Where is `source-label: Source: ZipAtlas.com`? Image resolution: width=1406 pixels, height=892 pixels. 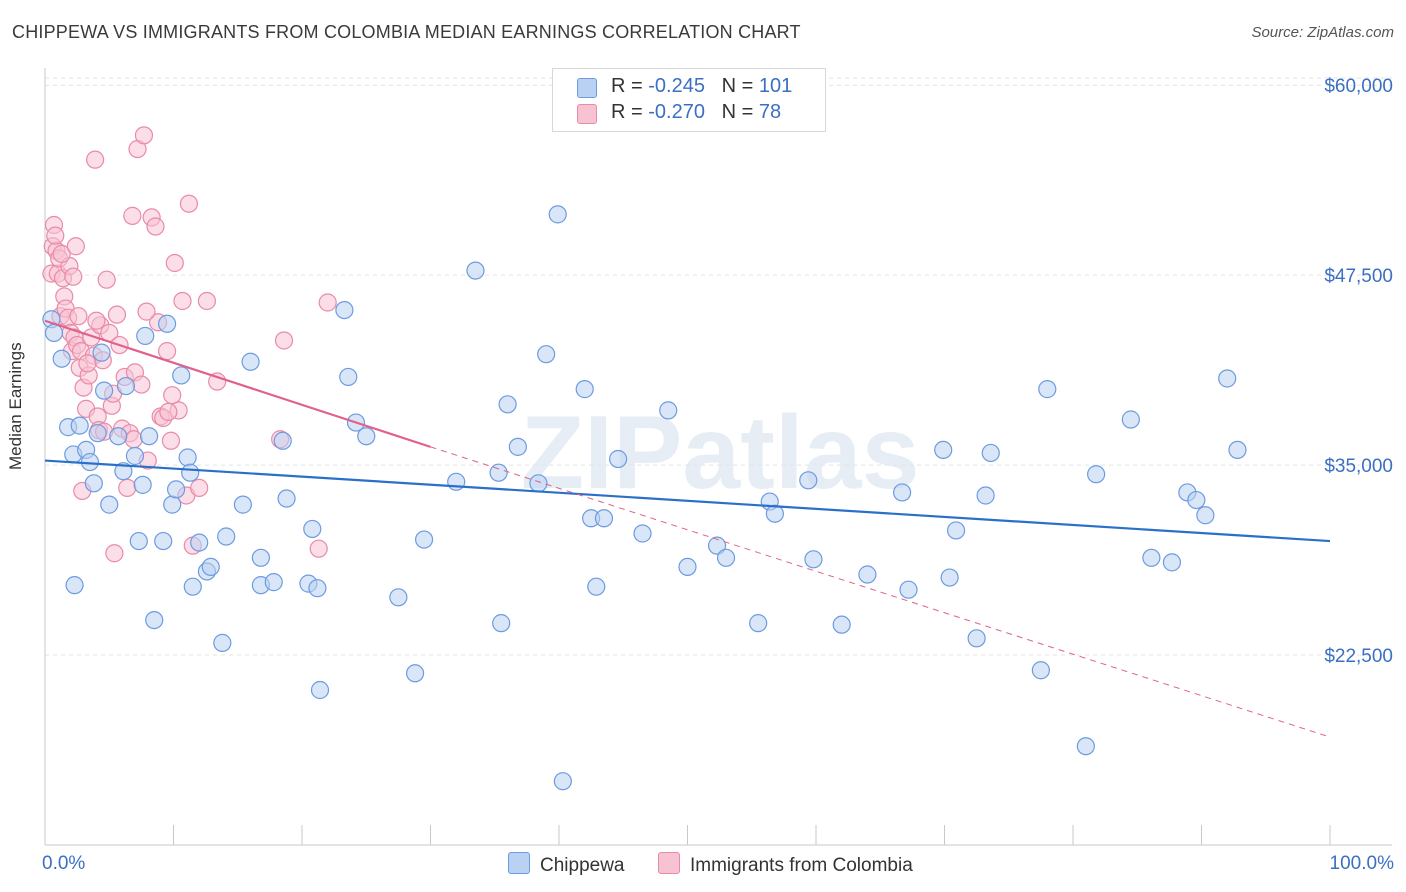
source-label: Source: ZipAtlas.com is located at coordinates (1322, 32).